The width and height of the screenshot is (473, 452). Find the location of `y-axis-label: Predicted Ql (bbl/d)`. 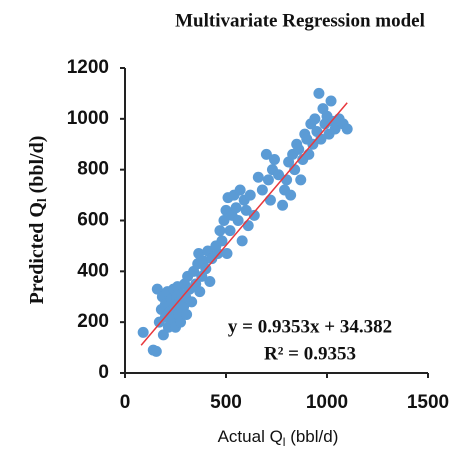

y-axis-label: Predicted Ql (bbl/d) is located at coordinates (37, 220).